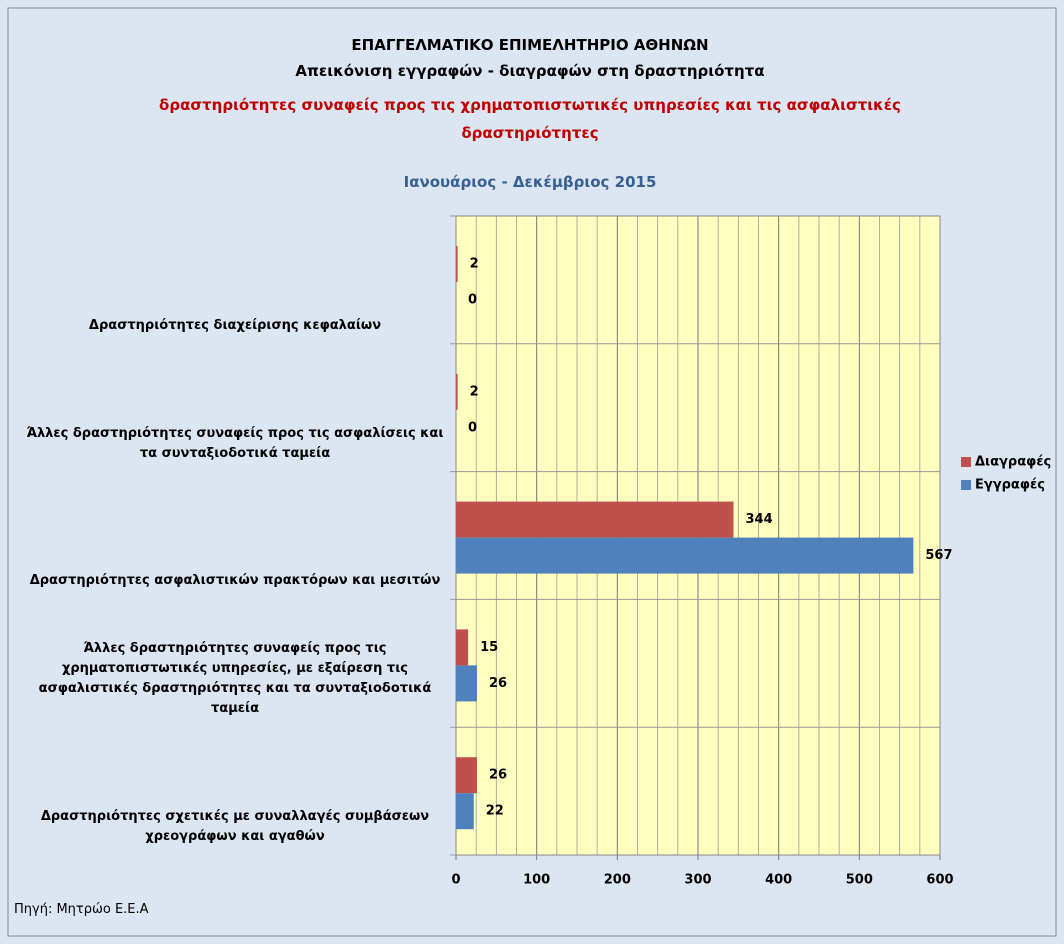 The width and height of the screenshot is (1064, 944). What do you see at coordinates (758, 519) in the screenshot?
I see `value-label: 344` at bounding box center [758, 519].